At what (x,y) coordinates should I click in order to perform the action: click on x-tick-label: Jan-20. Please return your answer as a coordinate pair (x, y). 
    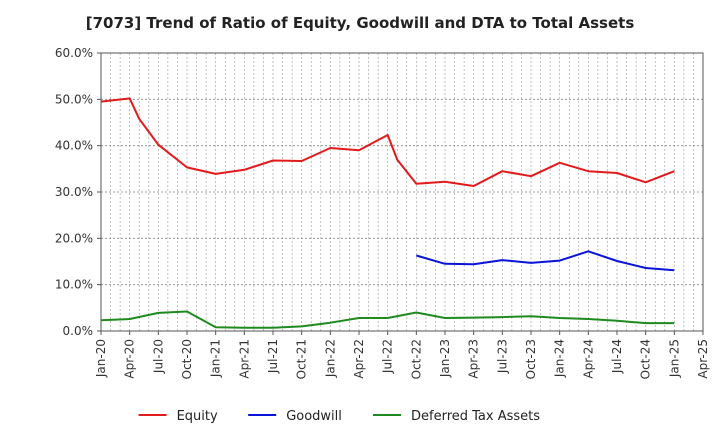
    Looking at the image, I should click on (101, 358).